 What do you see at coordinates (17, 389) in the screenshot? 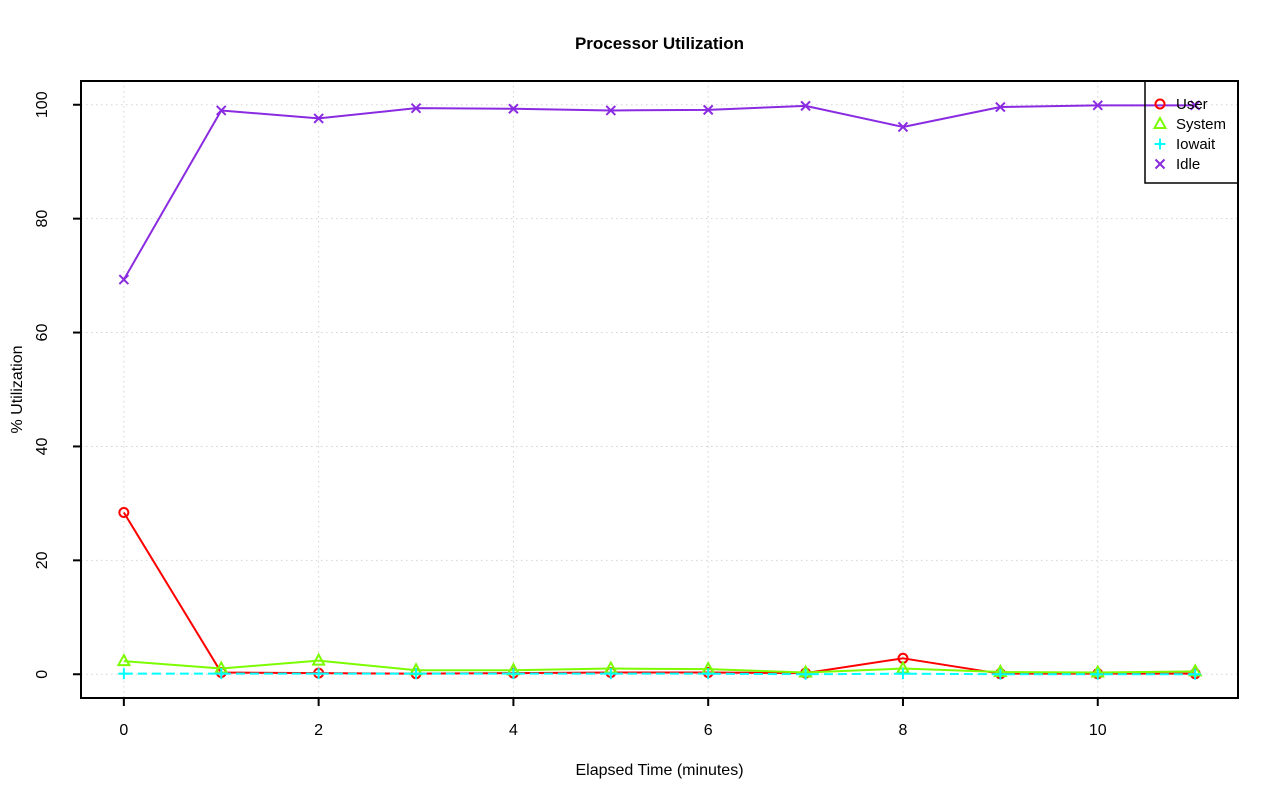
I see `y-axis-label: % Utilization` at bounding box center [17, 389].